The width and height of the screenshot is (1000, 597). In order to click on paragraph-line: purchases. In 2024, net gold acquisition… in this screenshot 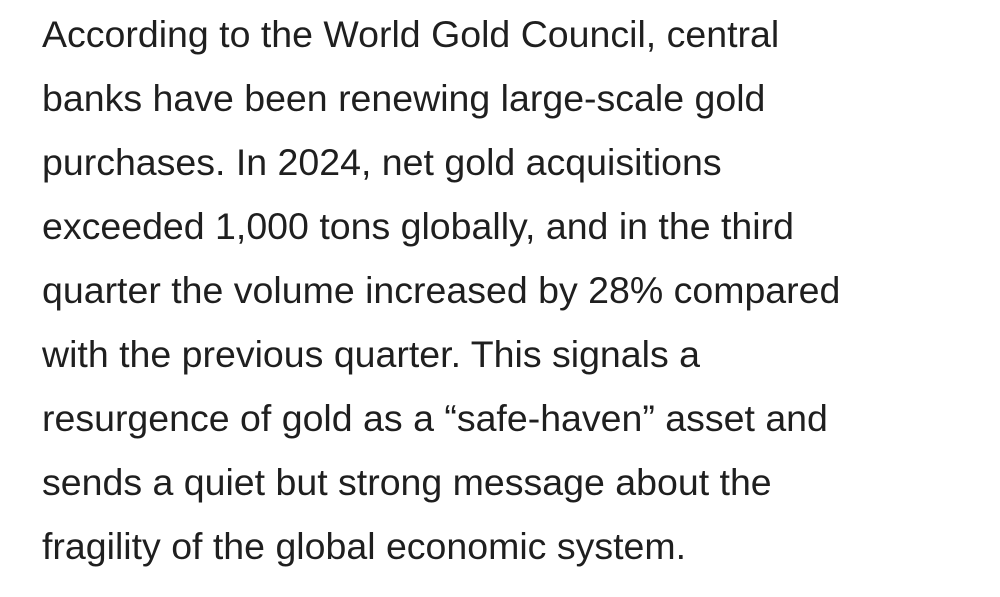, I will do `click(382, 162)`.